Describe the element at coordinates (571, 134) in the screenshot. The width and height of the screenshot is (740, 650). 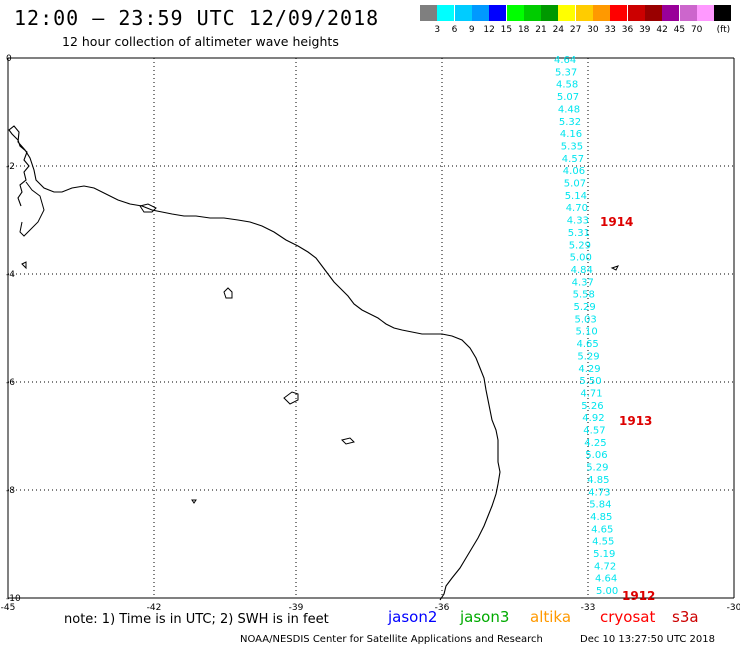
I see `swh-value: 4.16` at that location.